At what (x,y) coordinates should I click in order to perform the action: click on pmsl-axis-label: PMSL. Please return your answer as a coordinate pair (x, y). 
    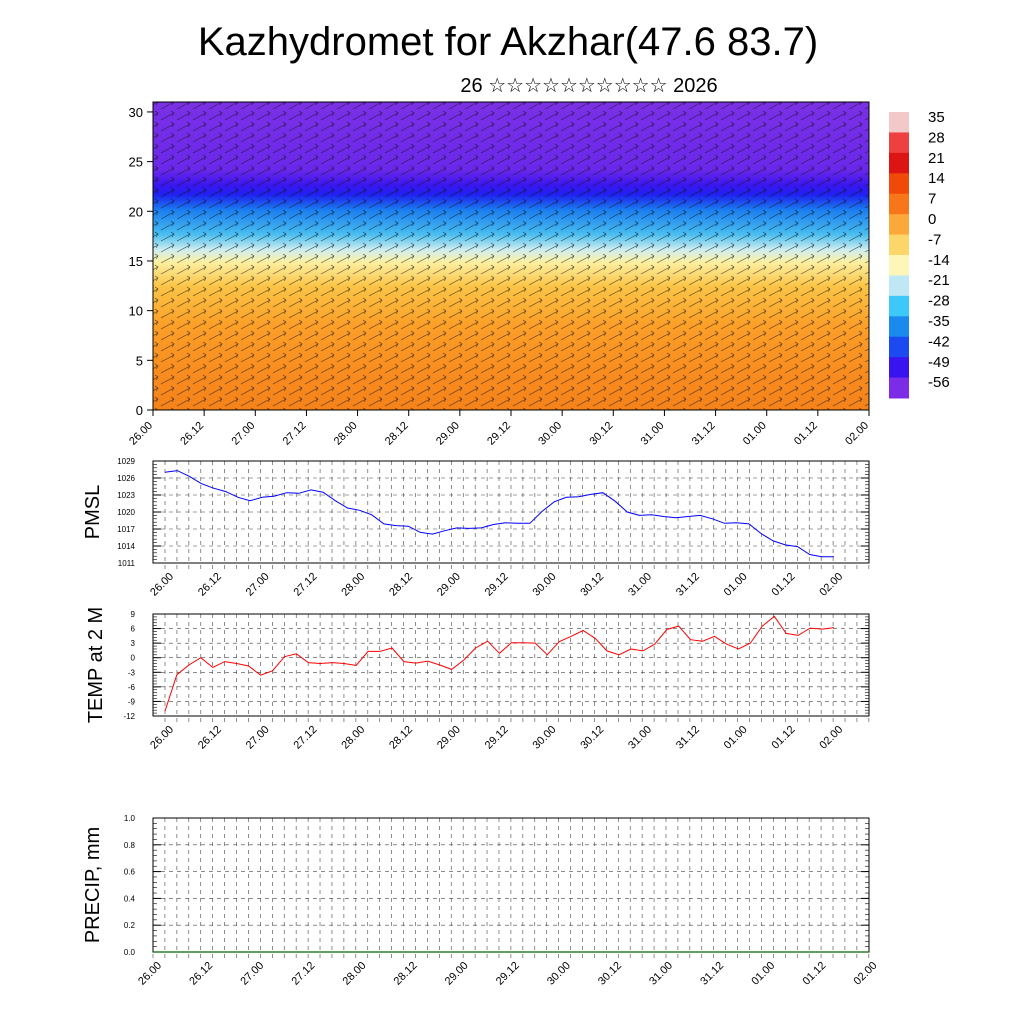
    Looking at the image, I should click on (93, 512).